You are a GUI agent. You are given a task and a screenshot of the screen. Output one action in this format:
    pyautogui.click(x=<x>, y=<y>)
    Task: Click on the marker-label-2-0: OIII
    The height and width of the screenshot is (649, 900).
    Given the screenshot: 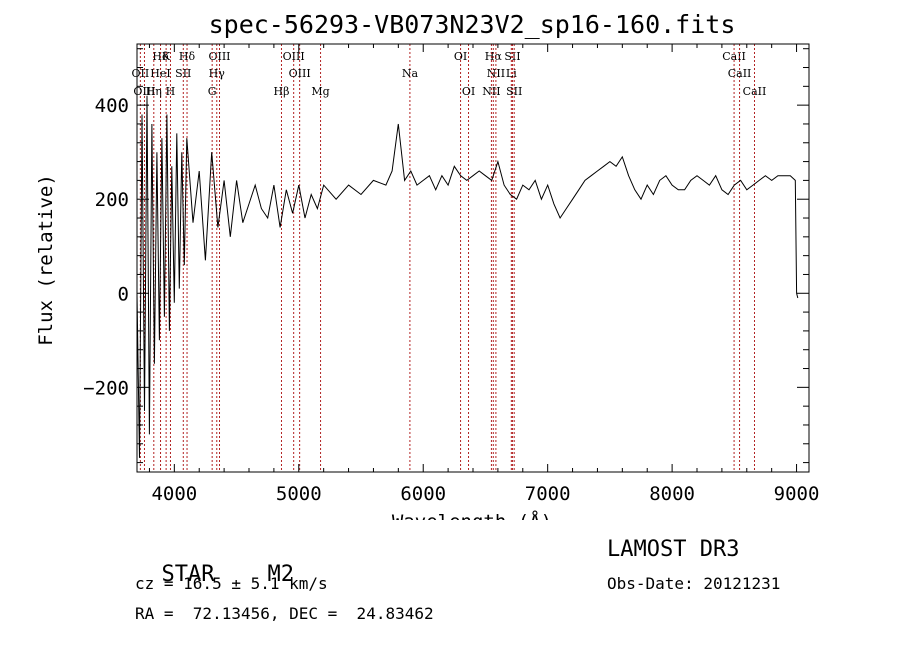 What is the action you would take?
    pyautogui.click(x=144, y=91)
    